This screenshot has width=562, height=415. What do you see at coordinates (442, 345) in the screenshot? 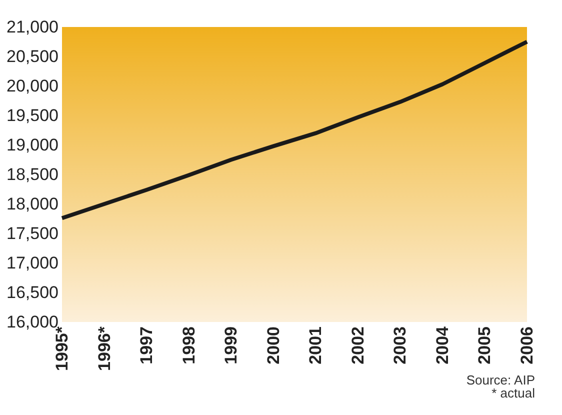
I see `x-tick-label: 2004` at bounding box center [442, 345].